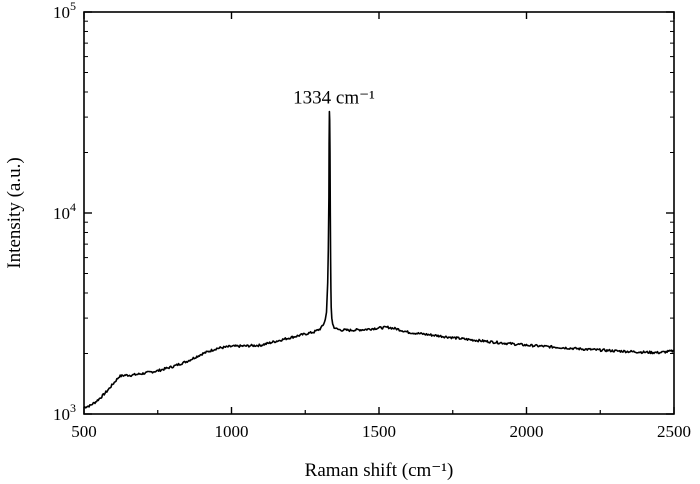 The image size is (700, 484). Describe the element at coordinates (64, 412) in the screenshot. I see `y-tick-label: 10³` at that location.